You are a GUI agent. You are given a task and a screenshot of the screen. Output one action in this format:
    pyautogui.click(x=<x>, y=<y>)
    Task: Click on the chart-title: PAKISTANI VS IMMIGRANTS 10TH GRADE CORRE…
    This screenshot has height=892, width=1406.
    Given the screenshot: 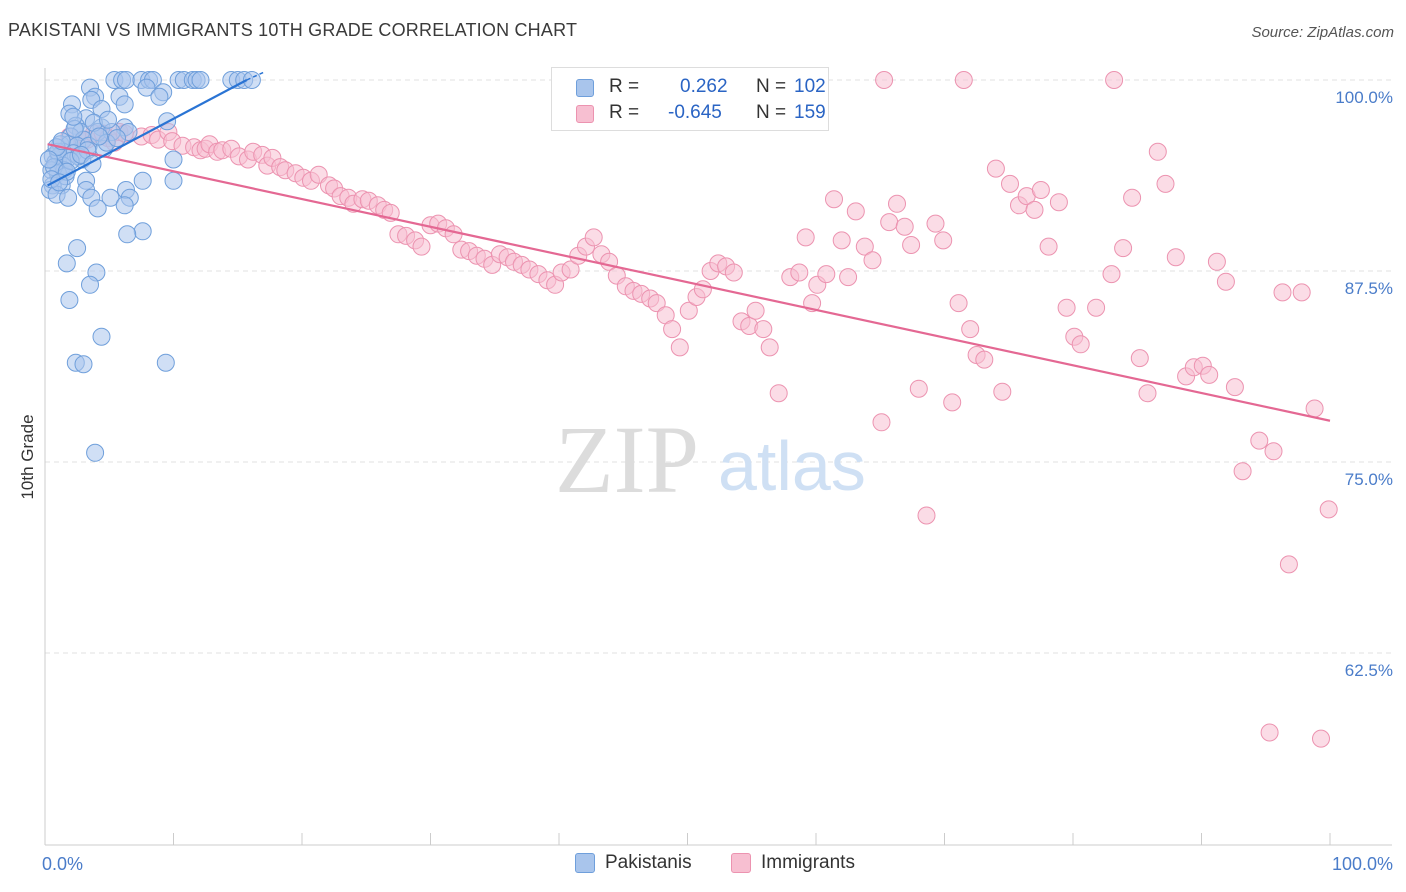 What is the action you would take?
    pyautogui.click(x=293, y=30)
    